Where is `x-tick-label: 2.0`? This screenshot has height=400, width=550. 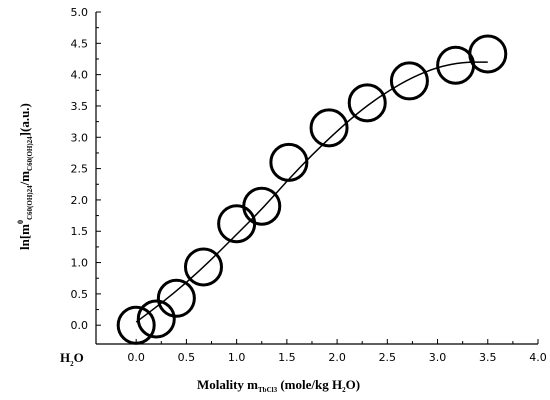
x-tick-label: 2.0 is located at coordinates (337, 357).